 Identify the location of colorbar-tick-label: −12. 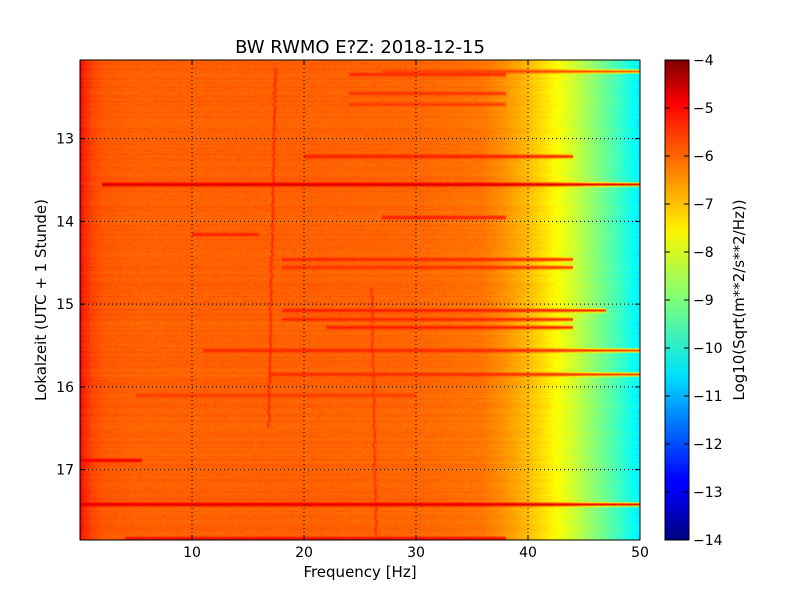
(708, 445).